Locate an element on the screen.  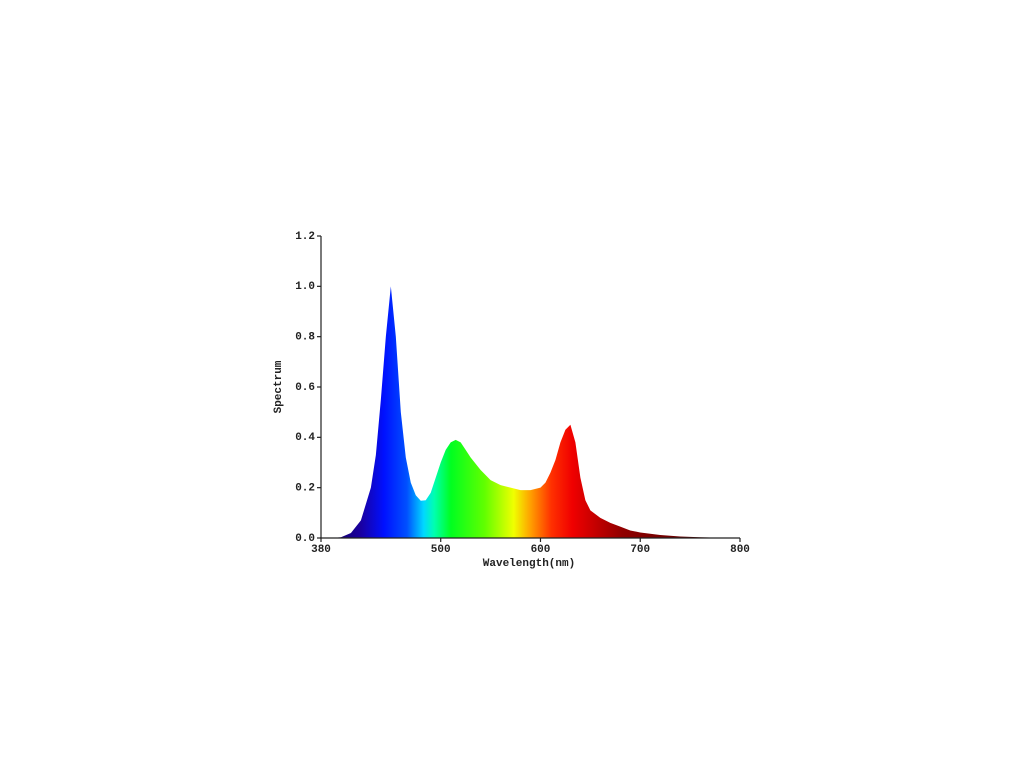
plot-area is located at coordinates (530, 412).